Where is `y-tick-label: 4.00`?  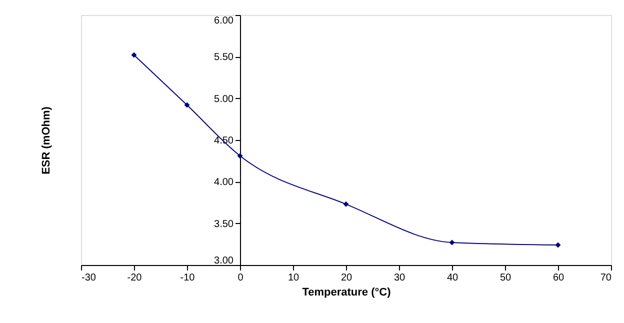
y-tick-label: 4.00 is located at coordinates (224, 182).